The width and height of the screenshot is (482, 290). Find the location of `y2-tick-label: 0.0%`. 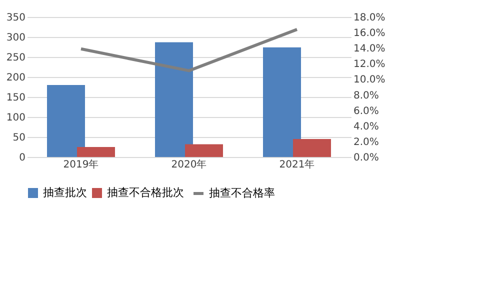

y2-tick-label: 0.0% is located at coordinates (366, 158).